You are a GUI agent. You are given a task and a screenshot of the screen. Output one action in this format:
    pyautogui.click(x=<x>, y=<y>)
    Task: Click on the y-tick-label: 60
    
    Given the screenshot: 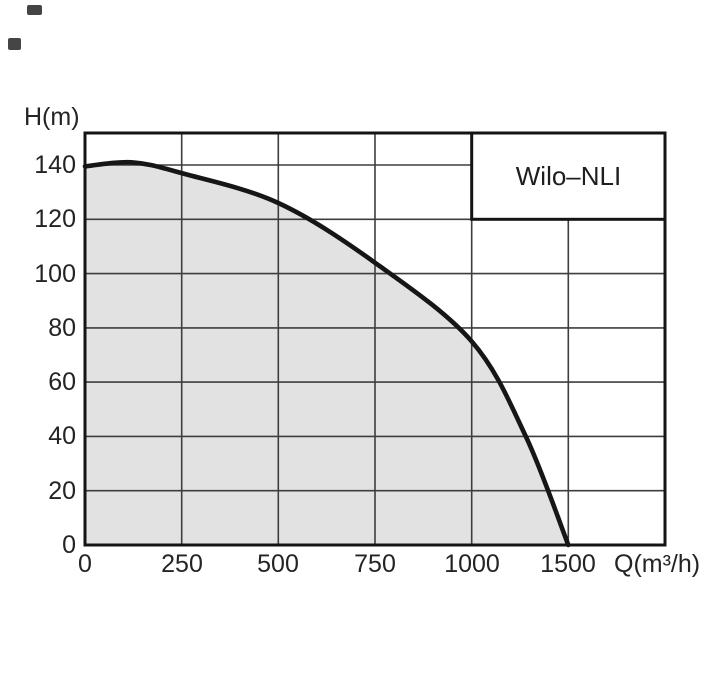 What is the action you would take?
    pyautogui.click(x=62, y=382)
    